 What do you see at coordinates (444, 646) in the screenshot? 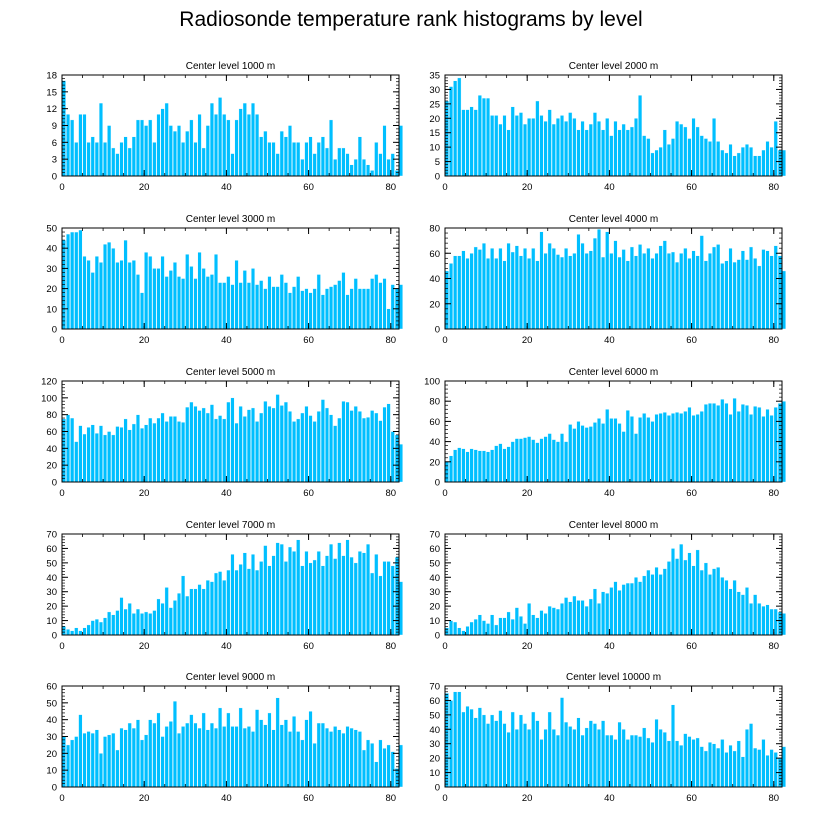
I see `x-tick-label: 0` at bounding box center [444, 646].